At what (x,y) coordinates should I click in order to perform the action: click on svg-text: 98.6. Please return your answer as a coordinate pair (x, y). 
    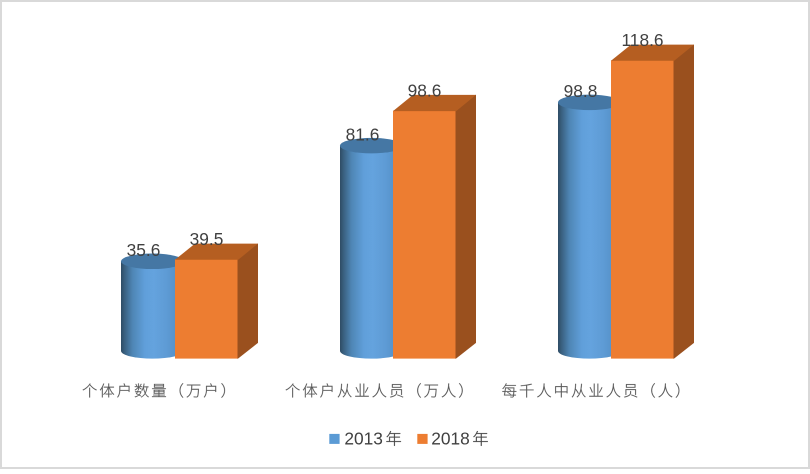
    Looking at the image, I should click on (425, 91).